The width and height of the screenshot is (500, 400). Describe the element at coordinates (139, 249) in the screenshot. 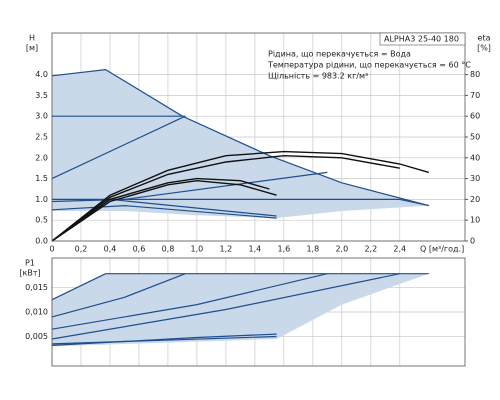

I see `x-tick-label: 0,6` at that location.